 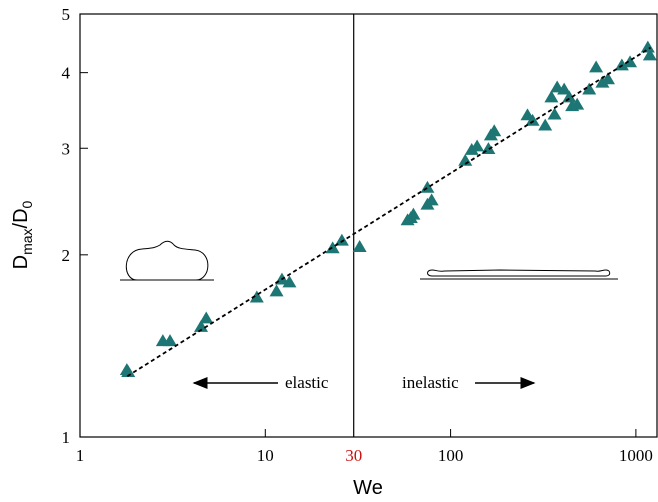 What do you see at coordinates (66, 437) in the screenshot?
I see `y-tick-label: 1` at bounding box center [66, 437].